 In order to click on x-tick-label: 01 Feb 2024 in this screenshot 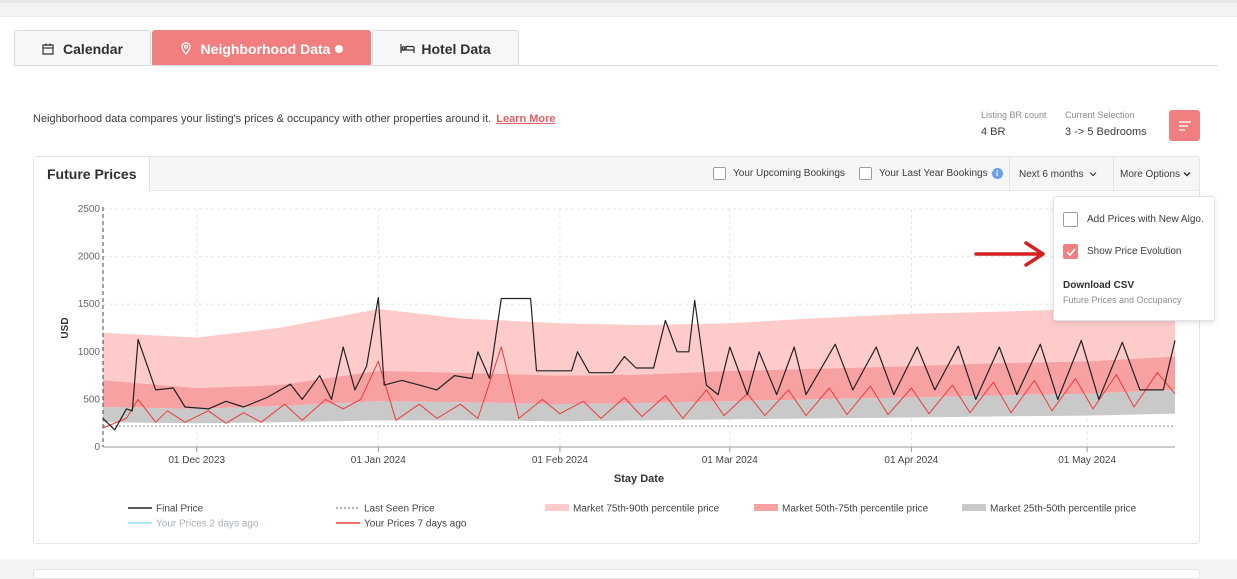, I will do `click(560, 460)`.